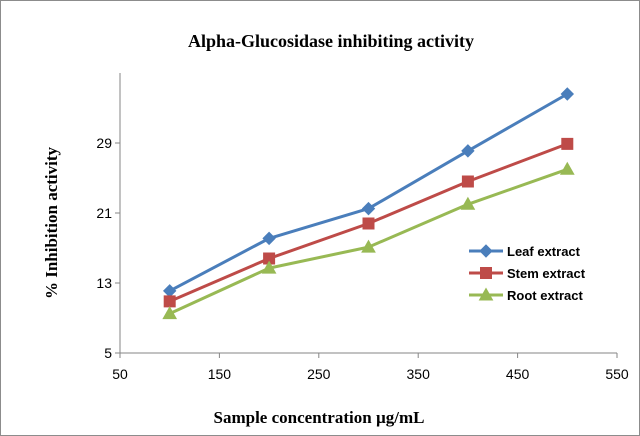  I want to click on y-tick-label: 21, so click(104, 213).